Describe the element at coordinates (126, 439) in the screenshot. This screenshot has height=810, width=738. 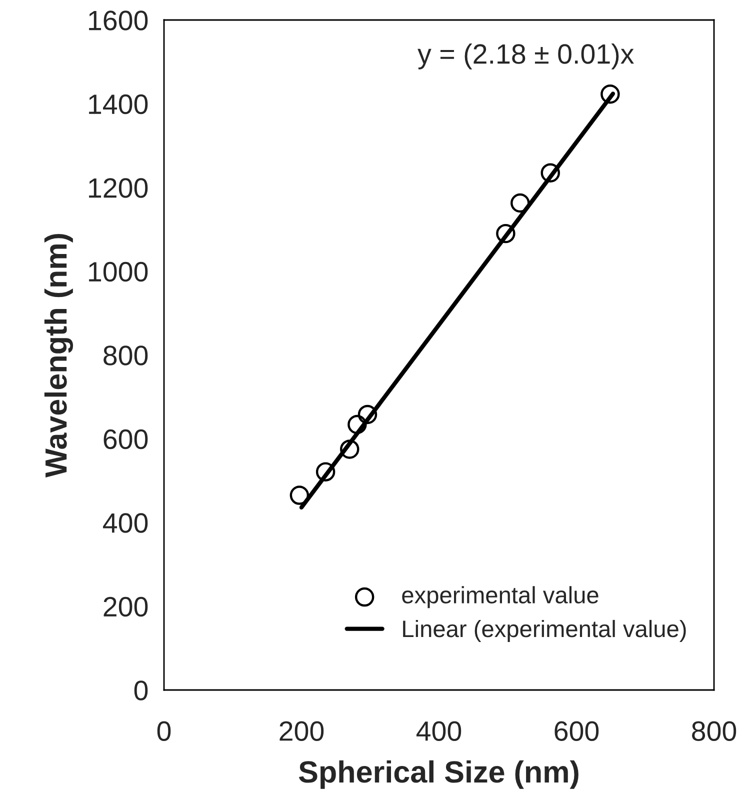
I see `y-tick-label: 600` at that location.